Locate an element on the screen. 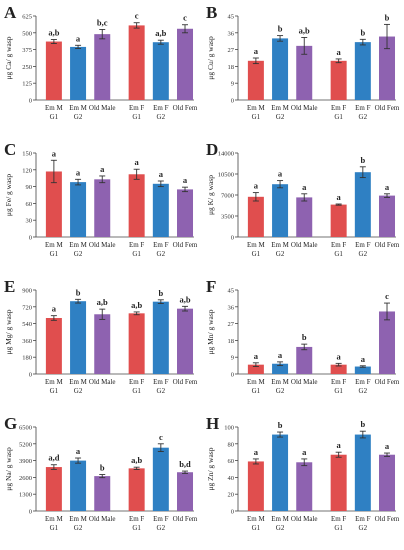  panel-letter-e: E is located at coordinates (9, 286).